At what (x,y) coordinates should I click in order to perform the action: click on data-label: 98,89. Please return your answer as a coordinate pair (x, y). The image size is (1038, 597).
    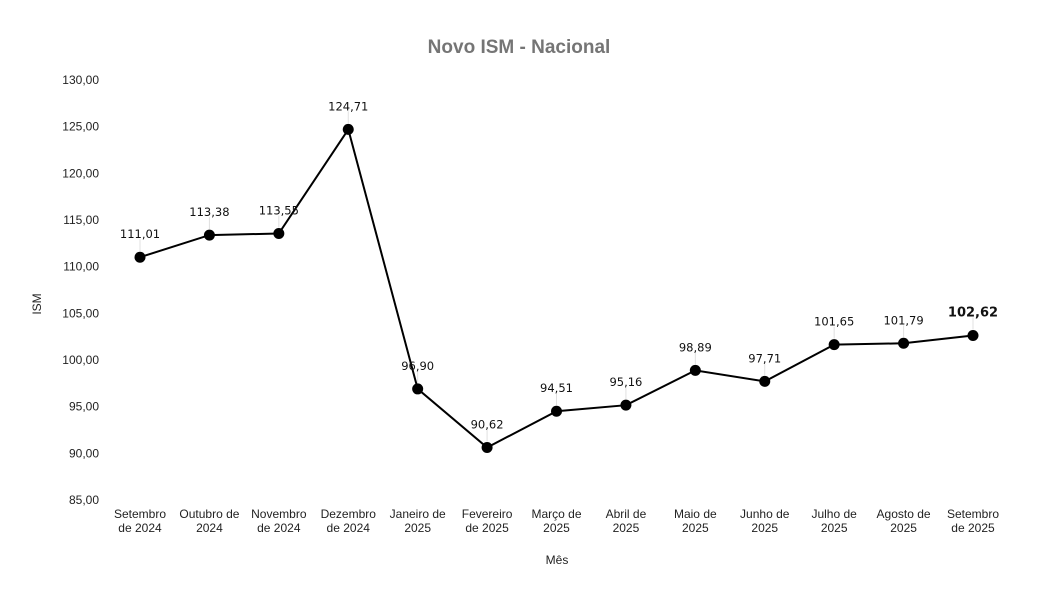
    Looking at the image, I should click on (695, 347).